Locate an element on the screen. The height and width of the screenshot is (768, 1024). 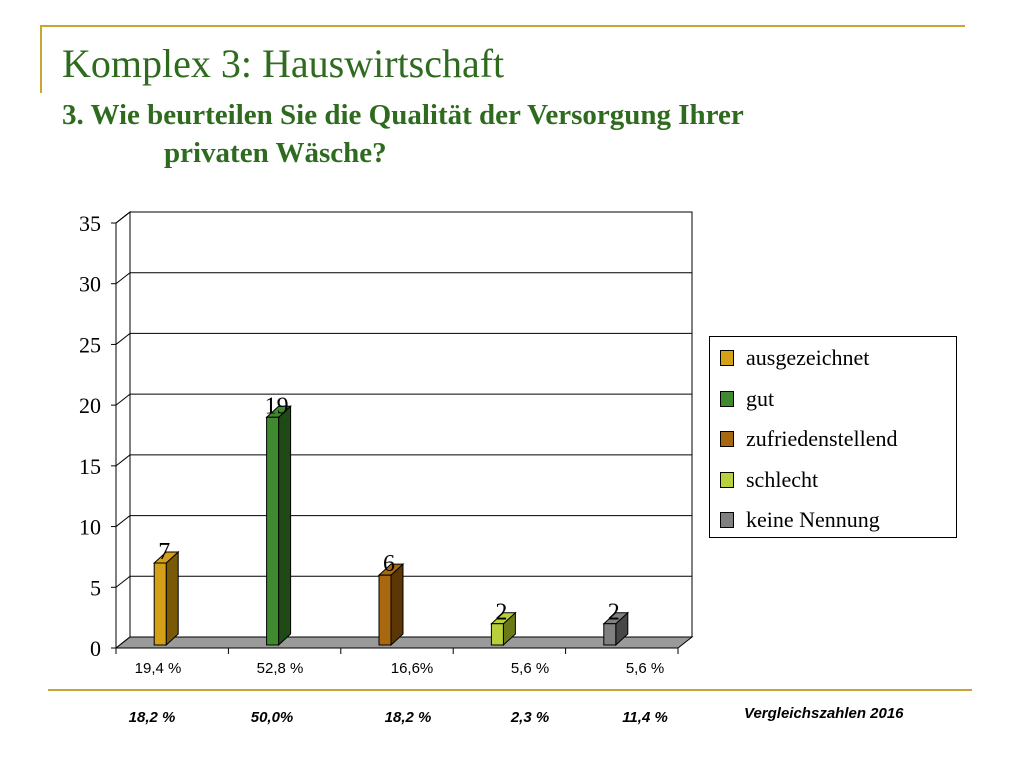
data-label: 6 is located at coordinates (389, 564).